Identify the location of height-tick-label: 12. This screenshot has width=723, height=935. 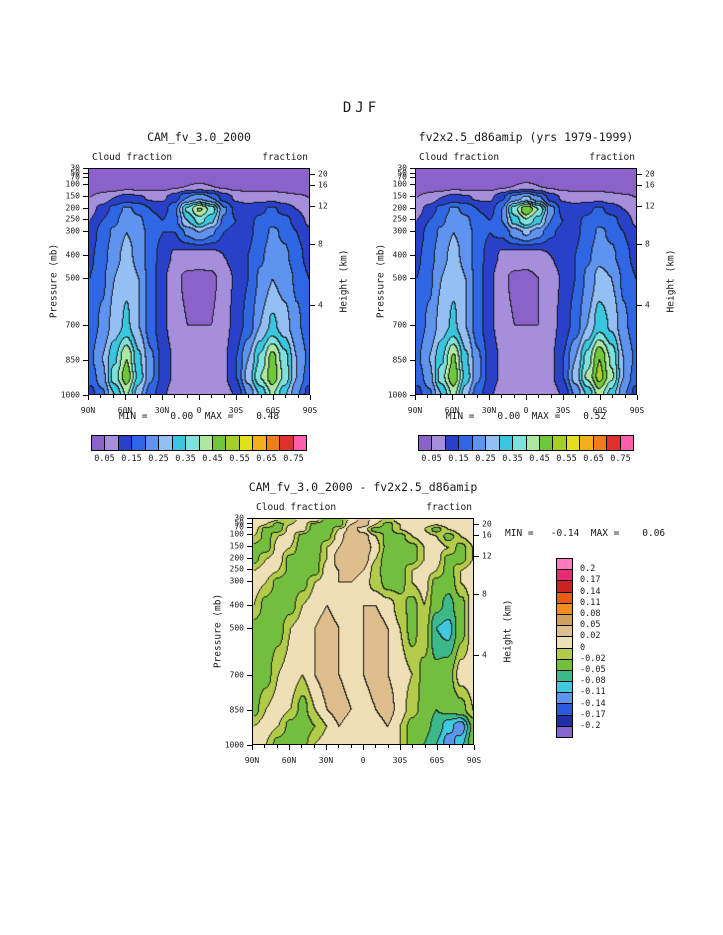
(487, 556).